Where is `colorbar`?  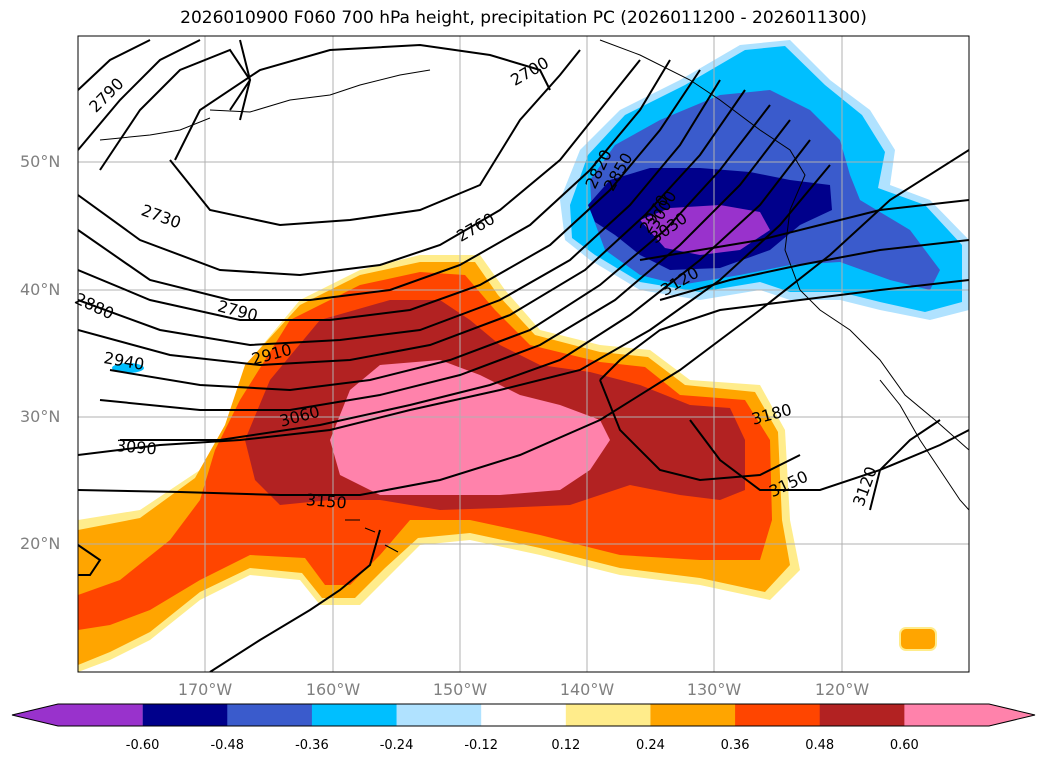
colorbar is located at coordinates (523, 715).